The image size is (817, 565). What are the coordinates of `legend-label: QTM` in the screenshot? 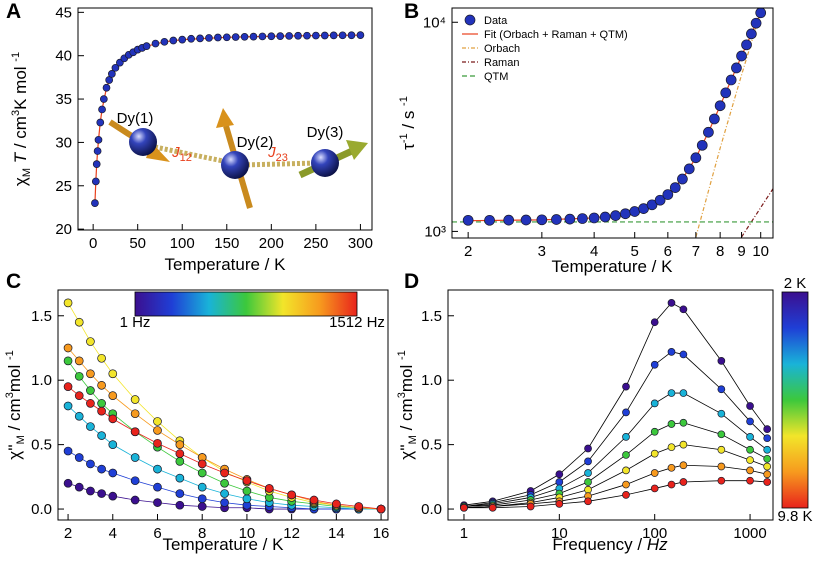 It's located at (496, 77).